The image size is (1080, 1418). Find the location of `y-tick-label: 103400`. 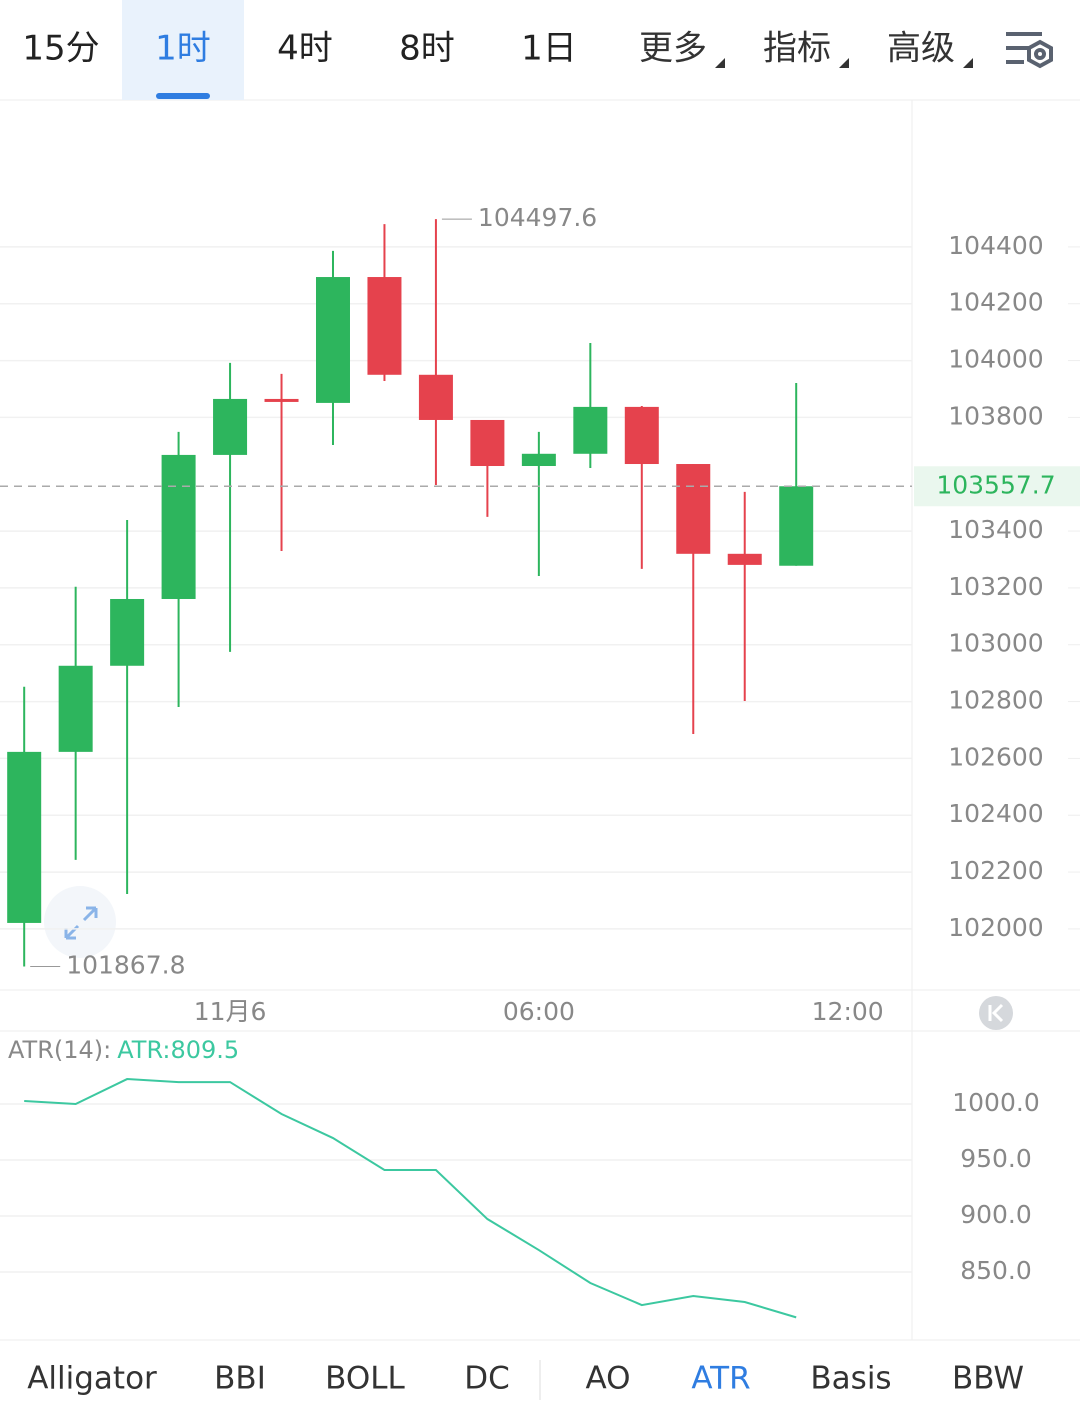

y-tick-label: 103400 is located at coordinates (995, 529).